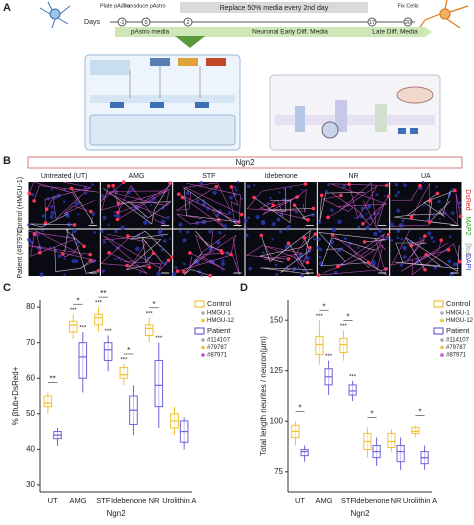 The image size is (474, 525). I want to click on day-label: 20, so click(408, 23).